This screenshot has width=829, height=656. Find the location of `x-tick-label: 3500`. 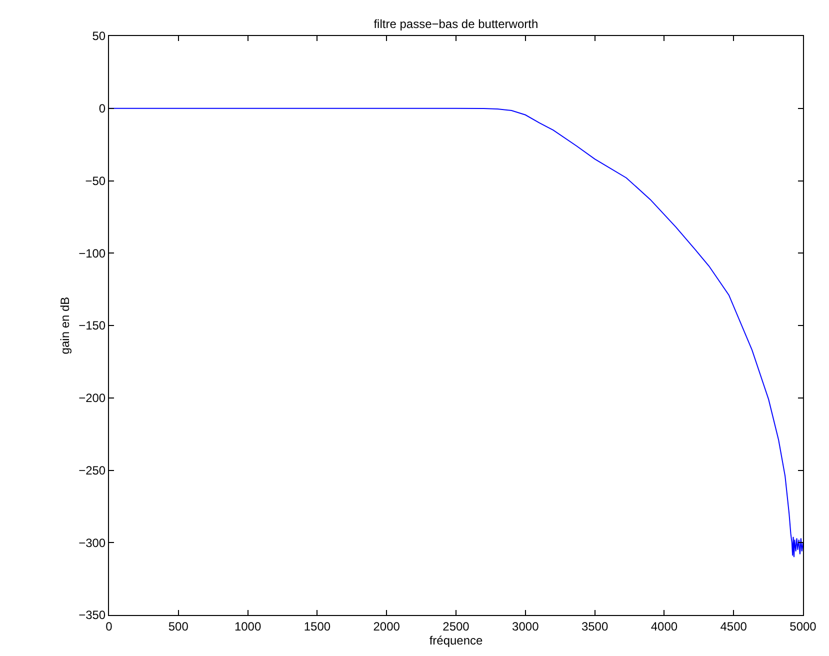

x-tick-label: 3500 is located at coordinates (594, 626).